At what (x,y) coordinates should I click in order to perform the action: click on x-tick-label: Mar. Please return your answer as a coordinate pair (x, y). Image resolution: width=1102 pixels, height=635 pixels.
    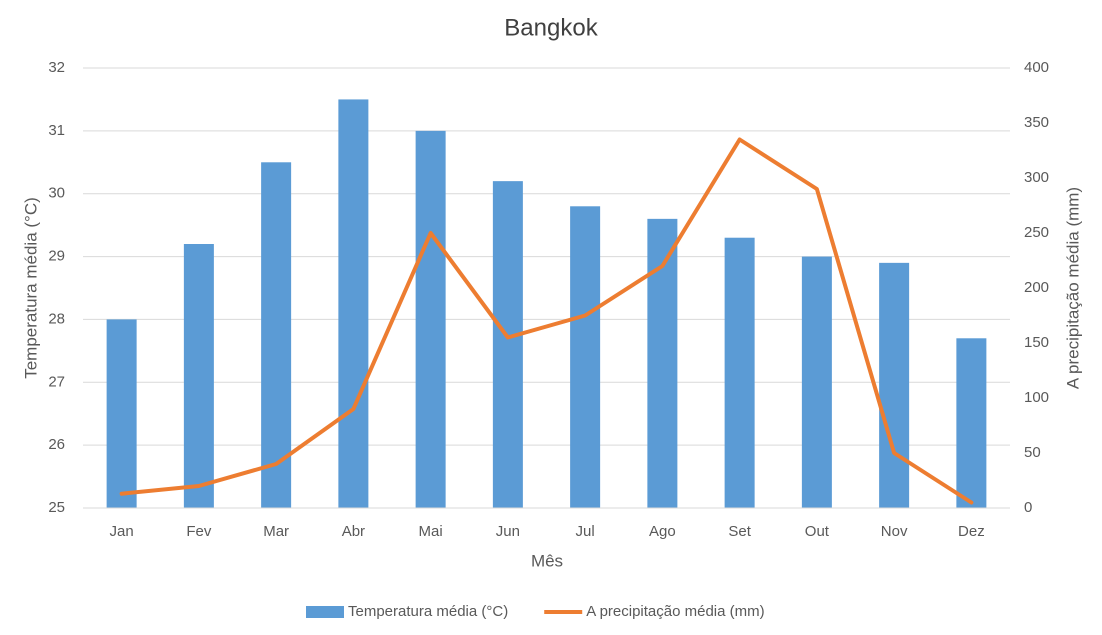
    Looking at the image, I should click on (276, 531).